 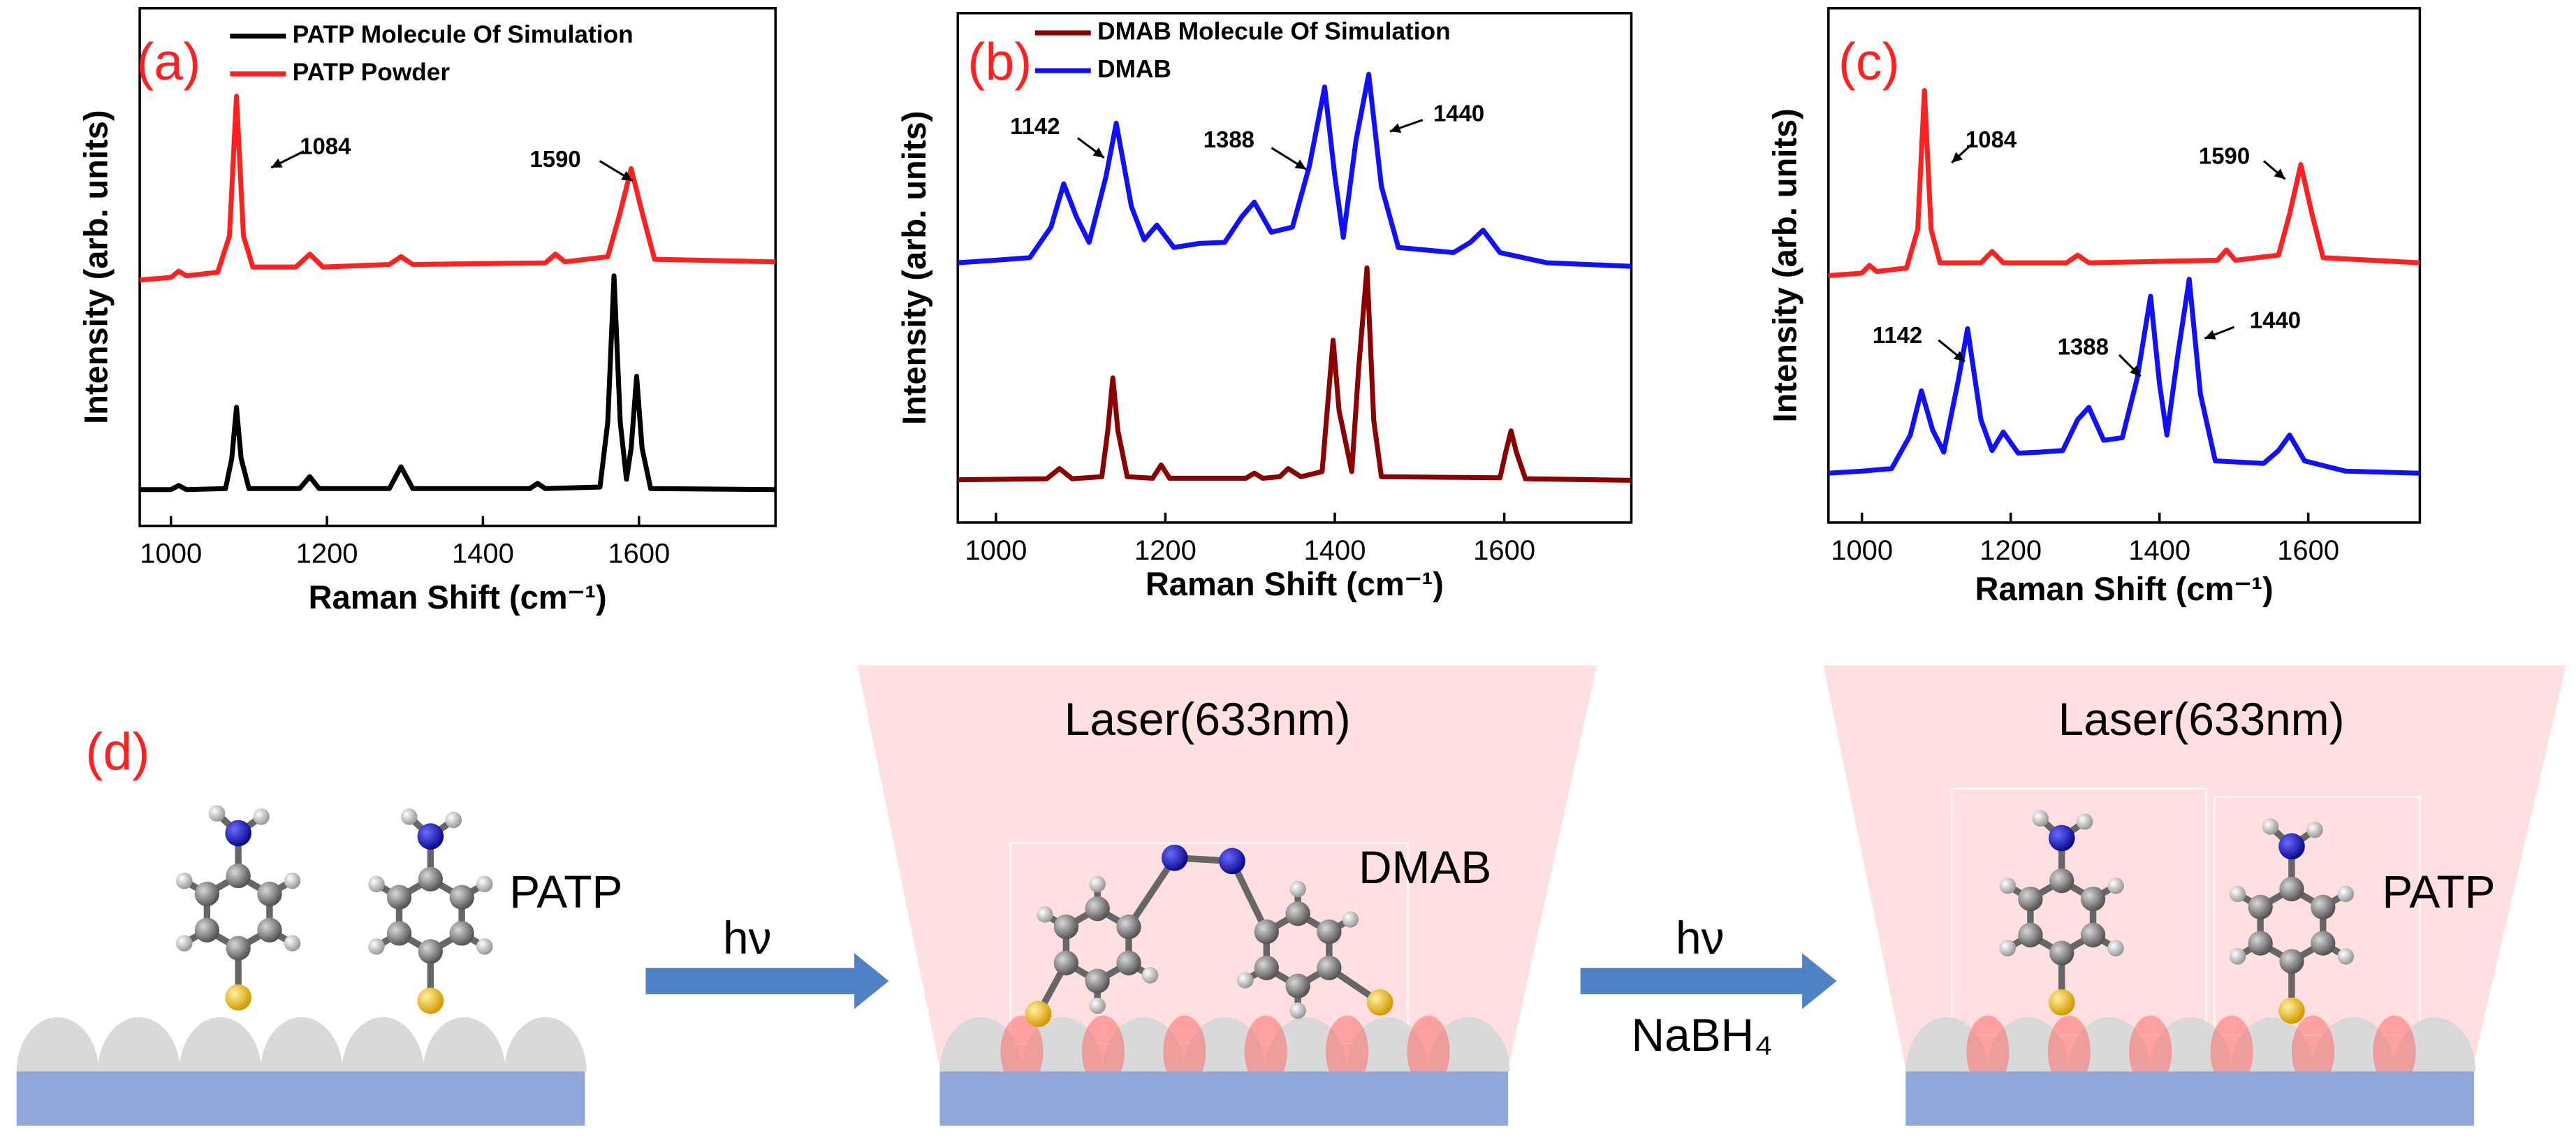 I want to click on light-label: hν, so click(x=747, y=938).